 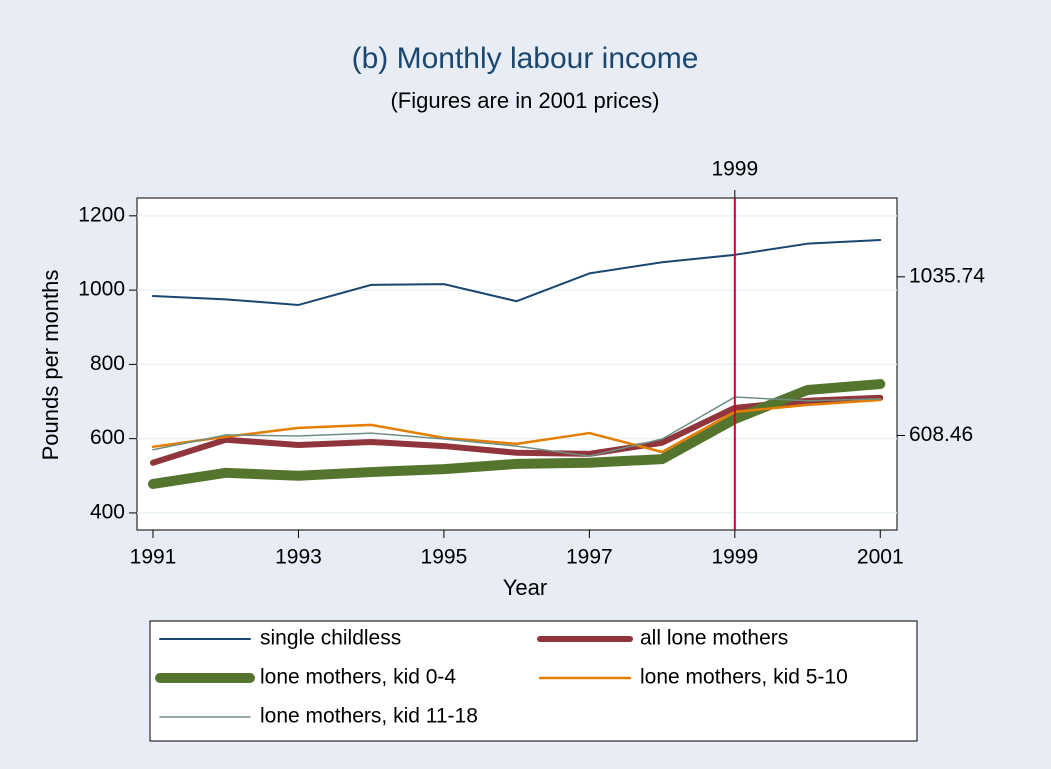 I want to click on x-axis-label: Year, so click(x=525, y=587).